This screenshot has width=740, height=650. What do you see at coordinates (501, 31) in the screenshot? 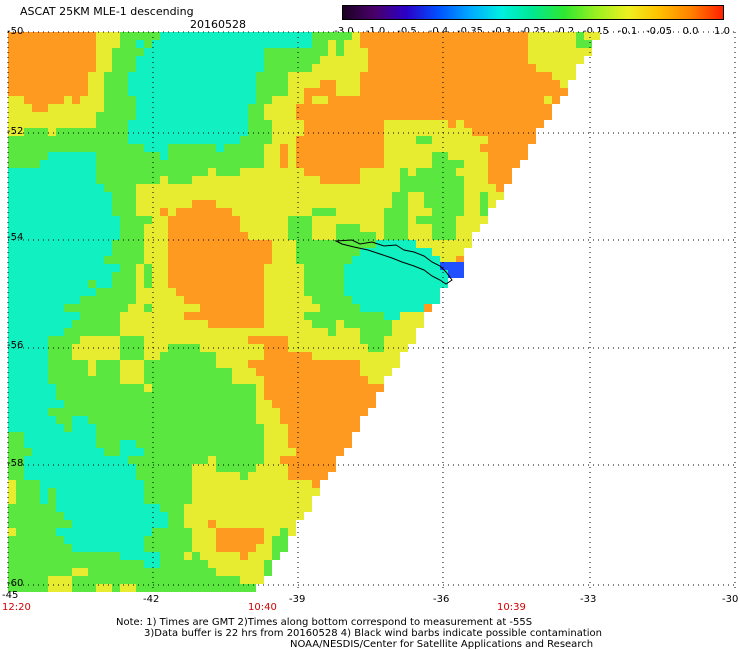
I see `color-scale-label: -0.3` at bounding box center [501, 31].